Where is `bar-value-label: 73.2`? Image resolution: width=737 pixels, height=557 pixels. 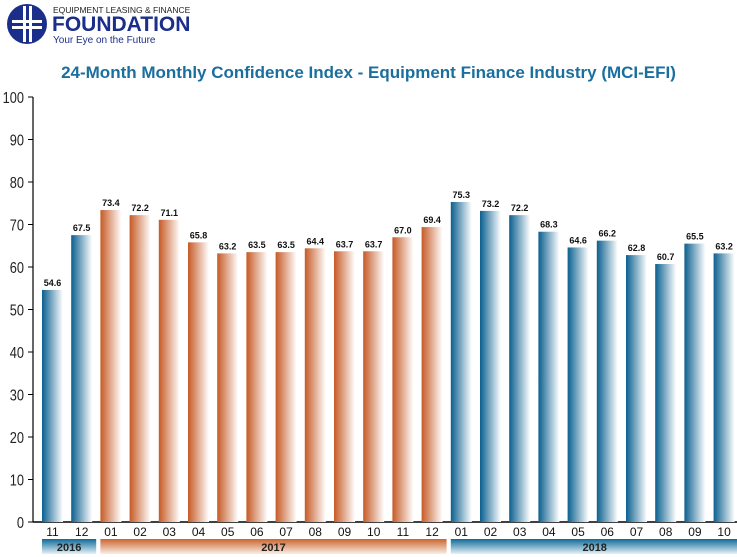 bar-value-label: 73.2 is located at coordinates (491, 204).